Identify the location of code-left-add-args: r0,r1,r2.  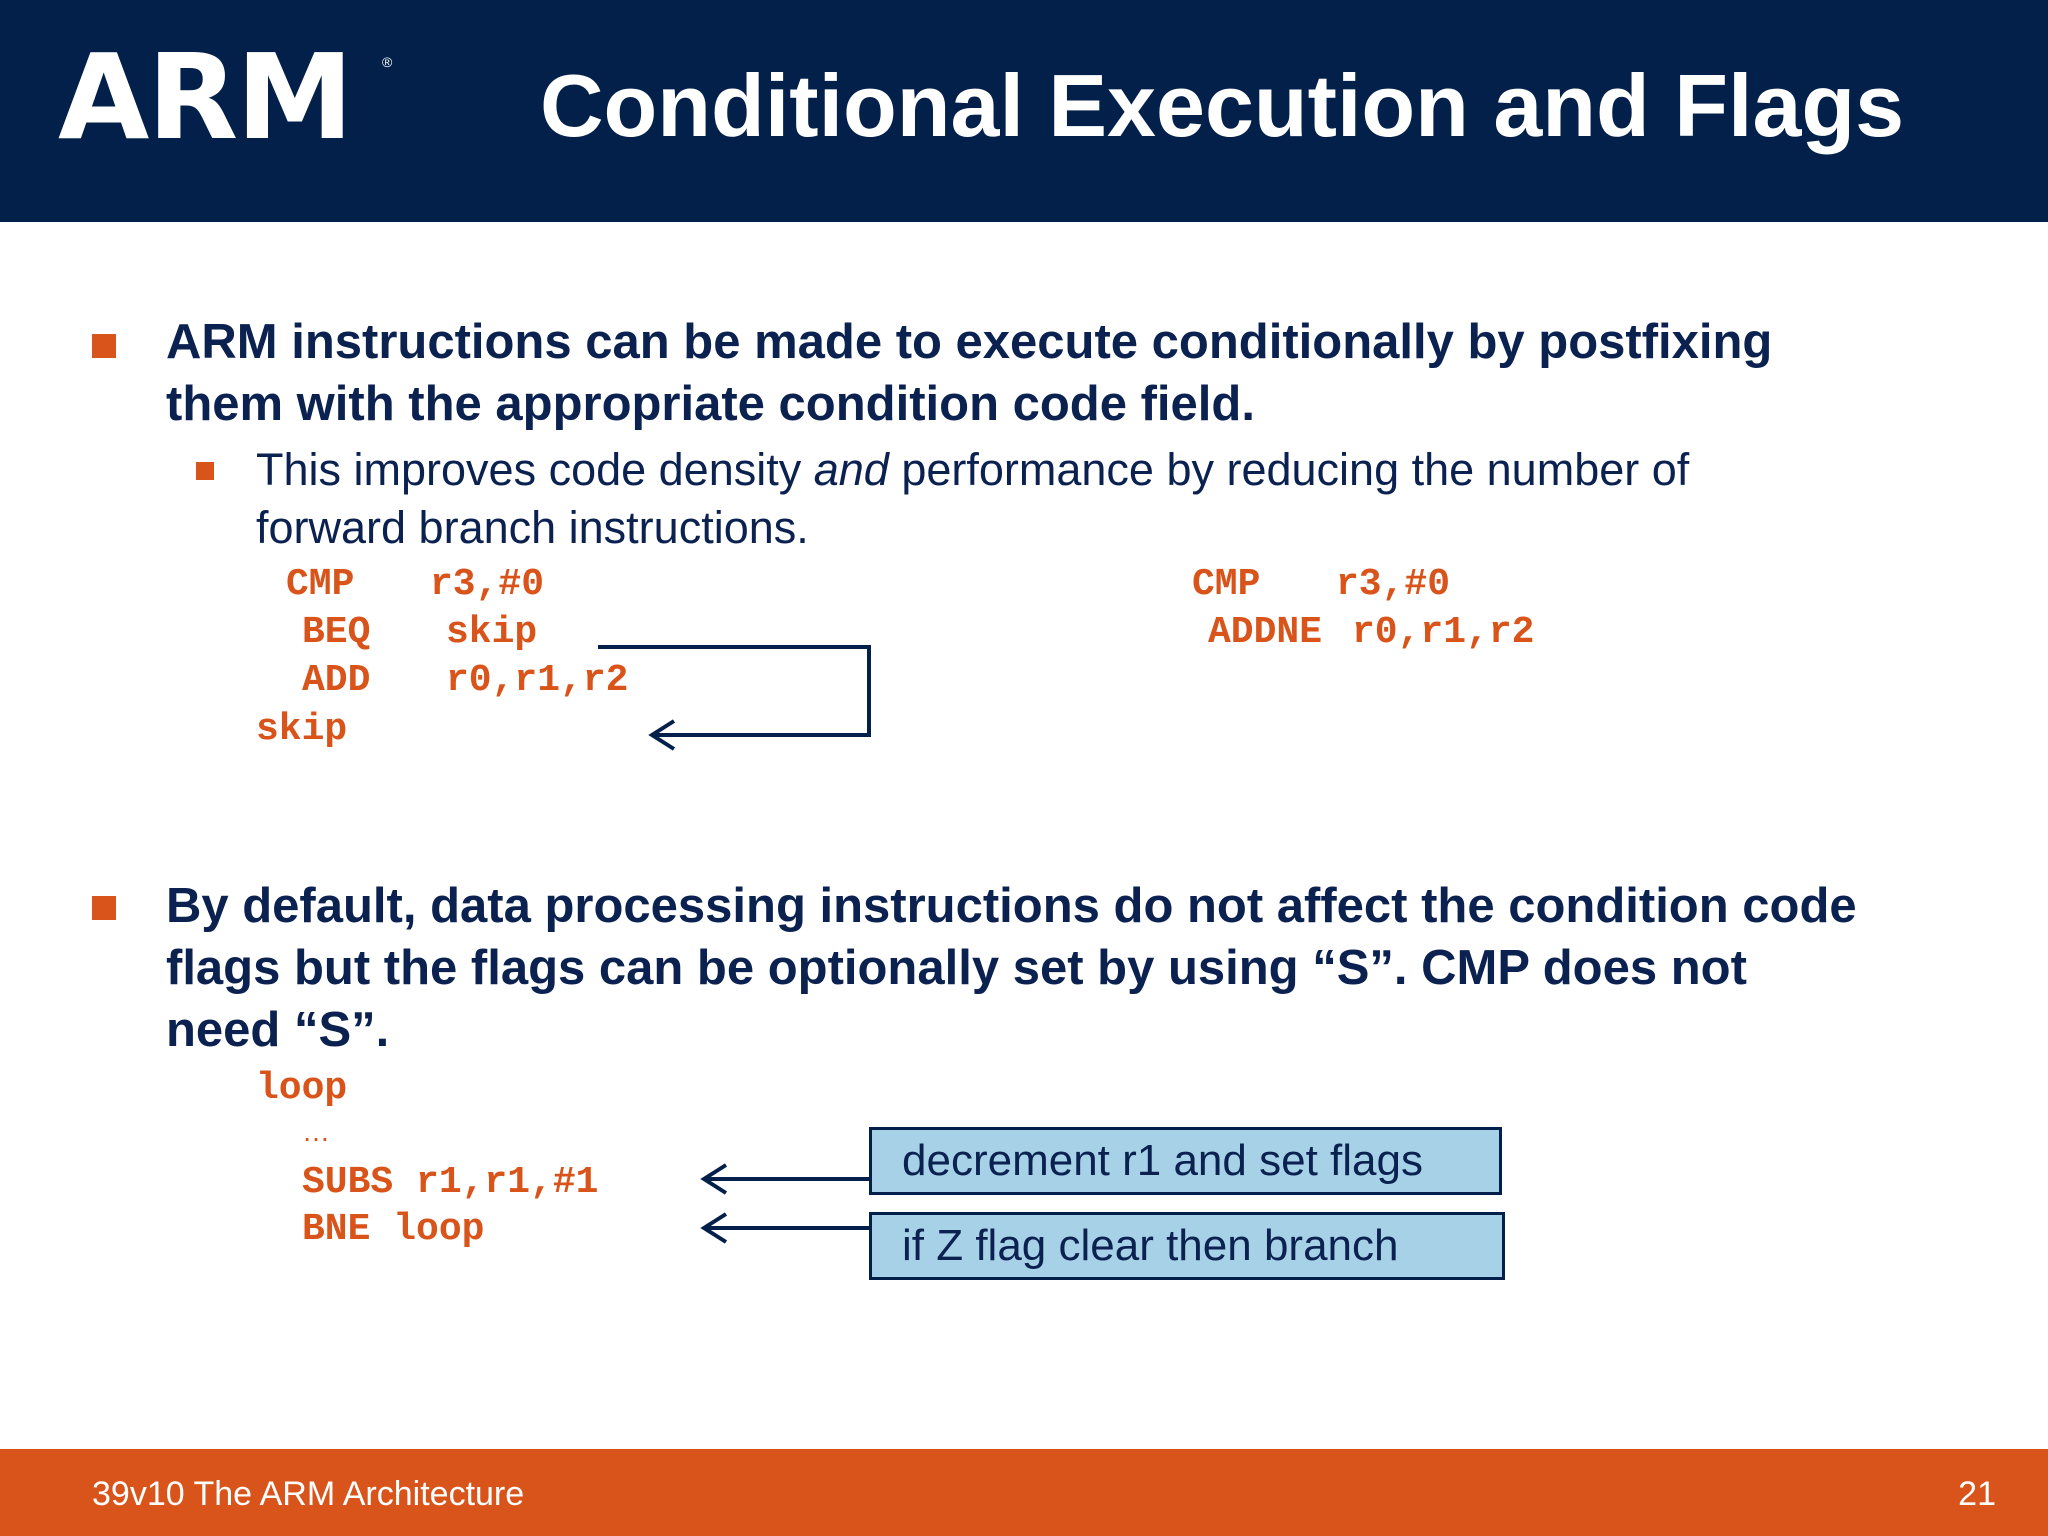
(537, 680).